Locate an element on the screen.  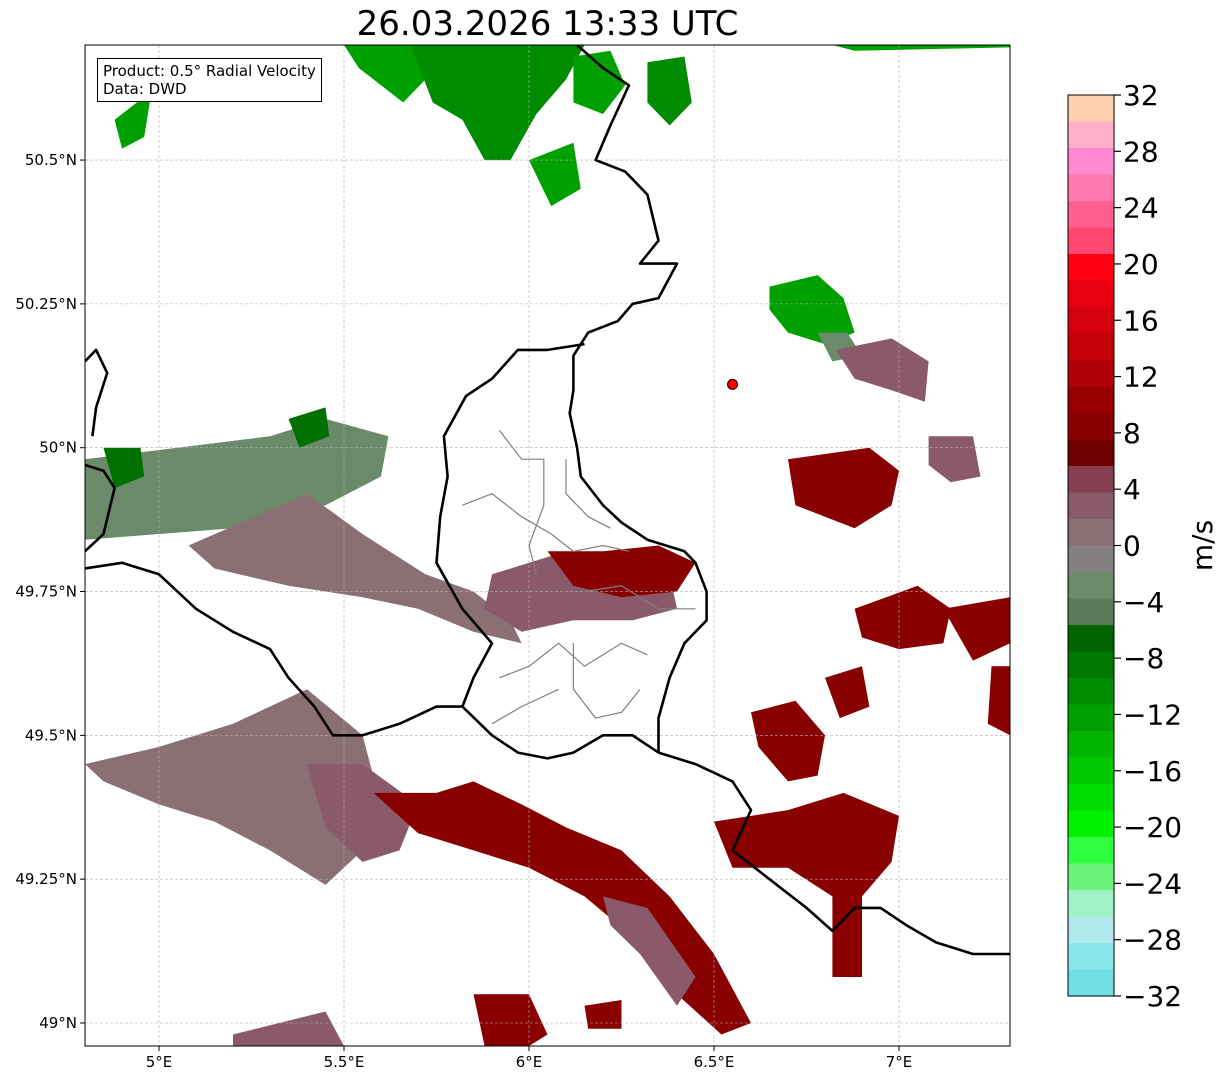
colorbar-tick-label: −8 is located at coordinates (1143, 658).